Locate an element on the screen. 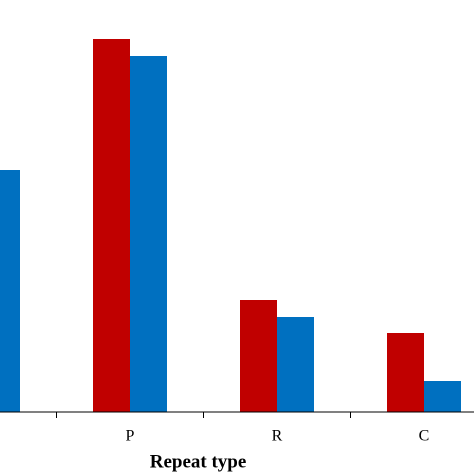 This screenshot has width=474, height=474. x-axis-label: Repeat type is located at coordinates (198, 461).